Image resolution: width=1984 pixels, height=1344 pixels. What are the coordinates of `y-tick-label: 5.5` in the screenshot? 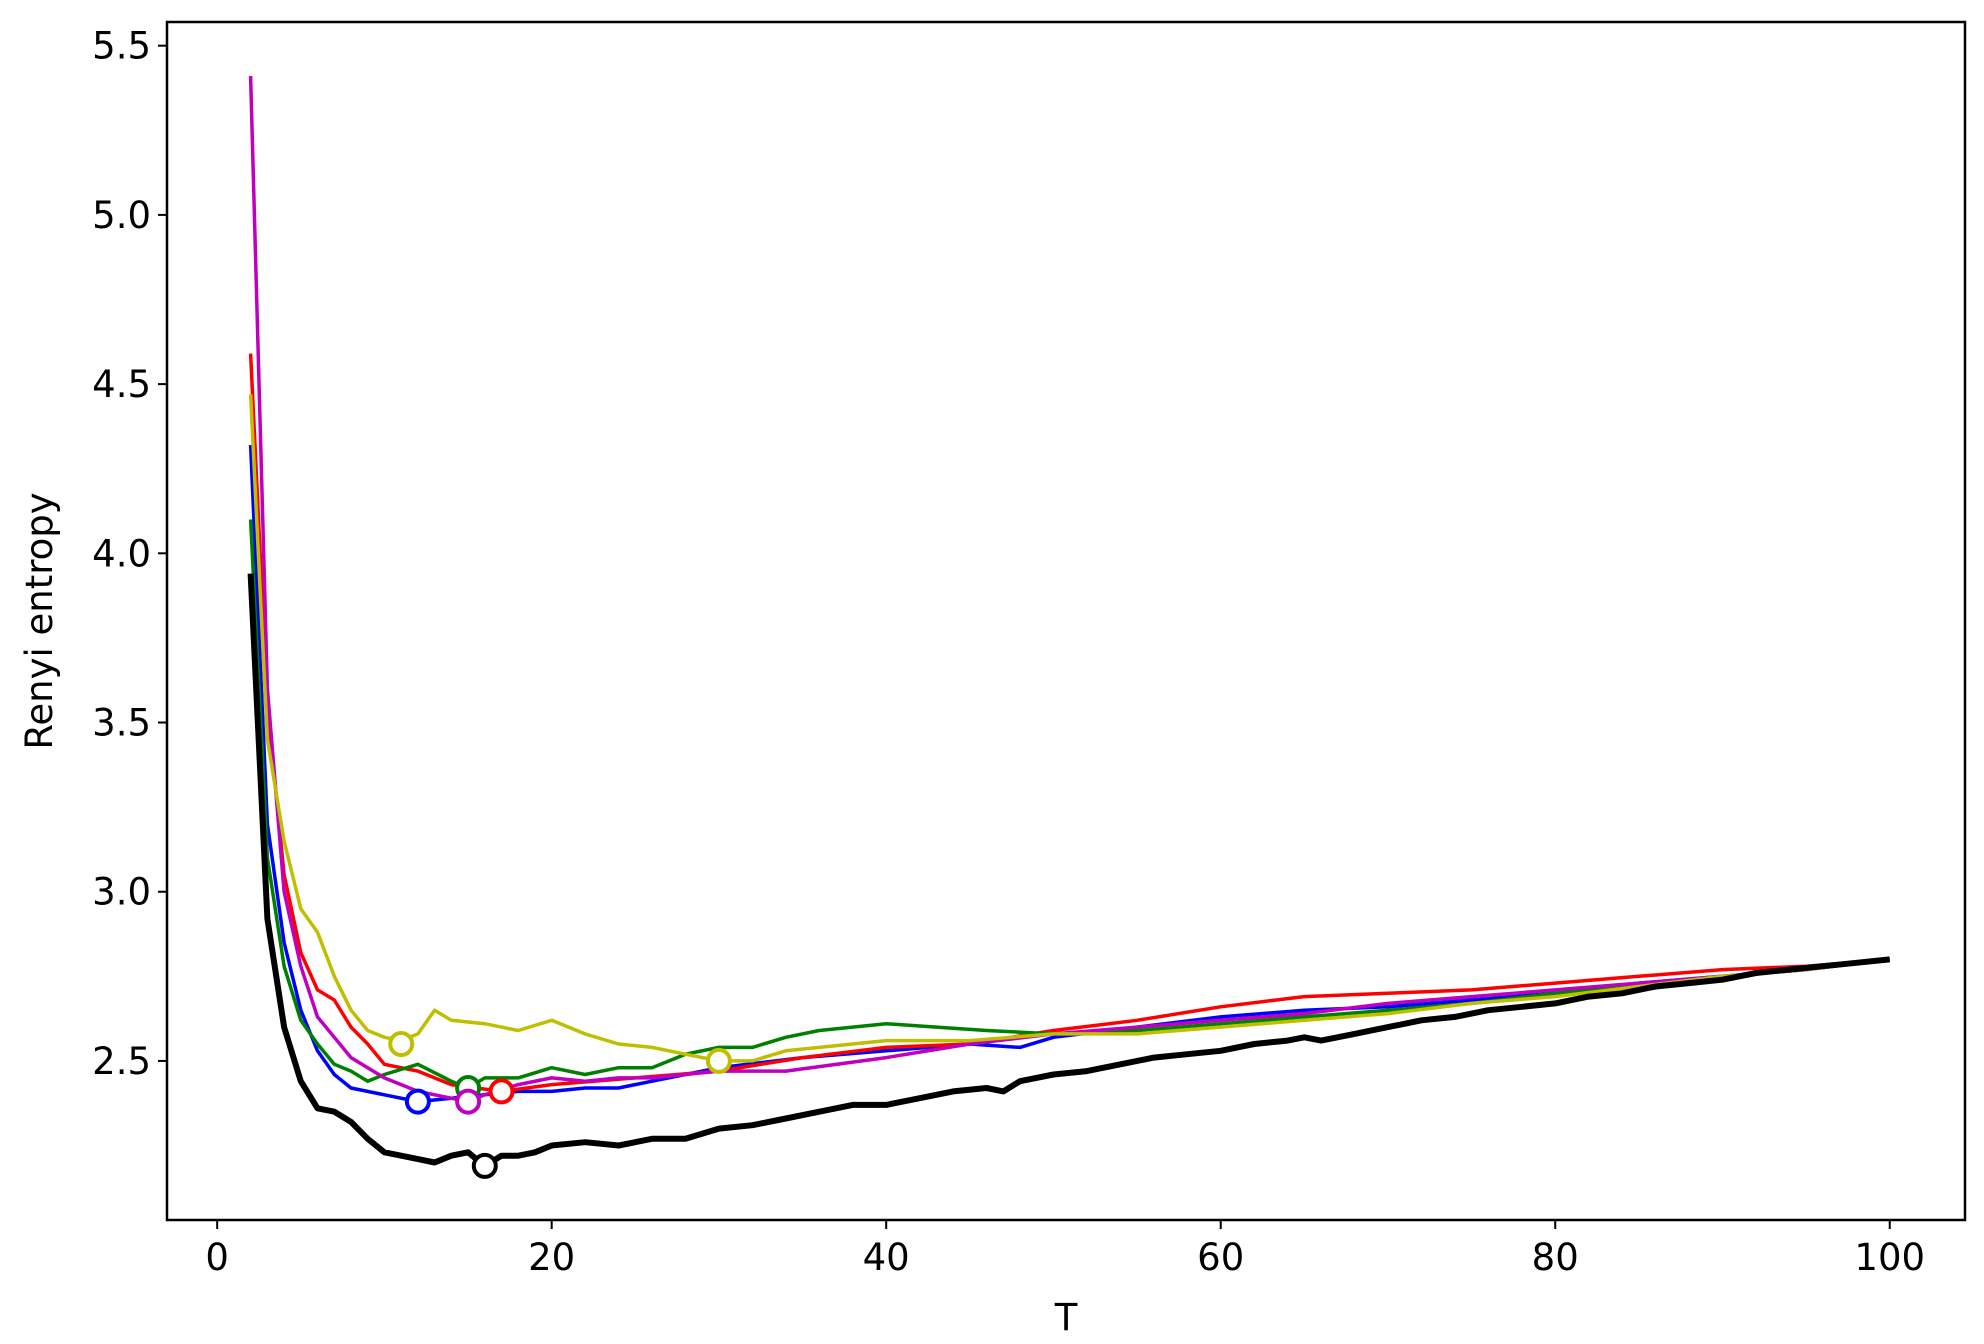 It's located at (121, 46).